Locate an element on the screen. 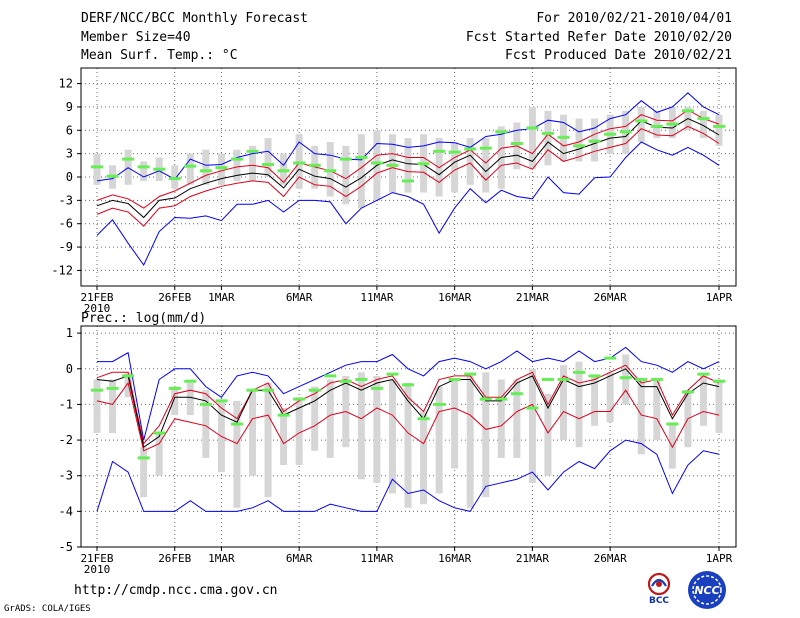 The height and width of the screenshot is (618, 800). temp-series-lower-spread is located at coordinates (408, 176).